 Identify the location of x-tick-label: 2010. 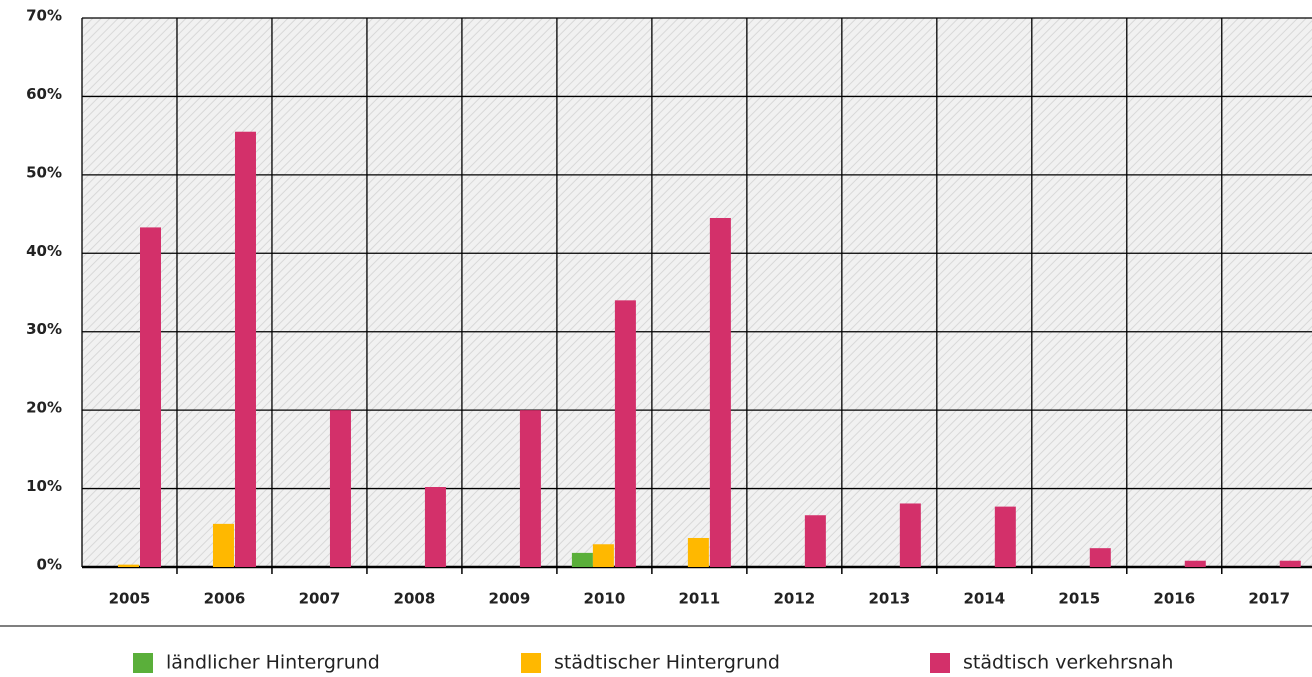
(605, 599).